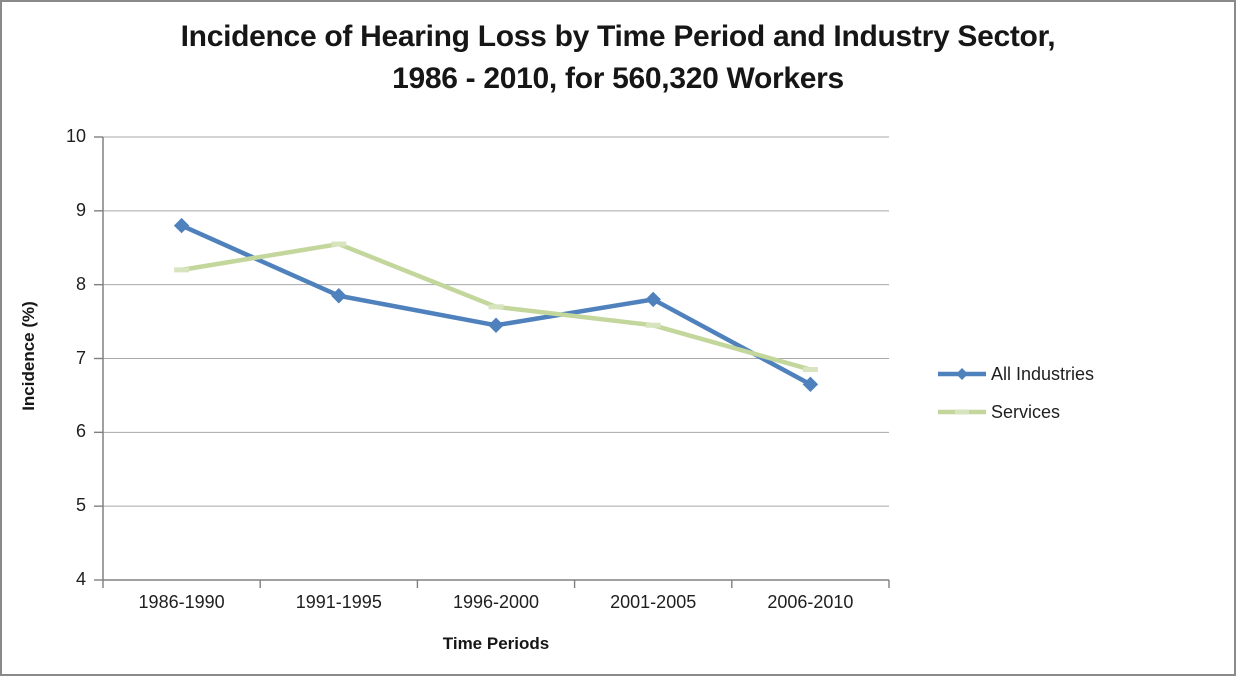 Image resolution: width=1236 pixels, height=676 pixels. I want to click on y-tick-label: 6, so click(80, 431).